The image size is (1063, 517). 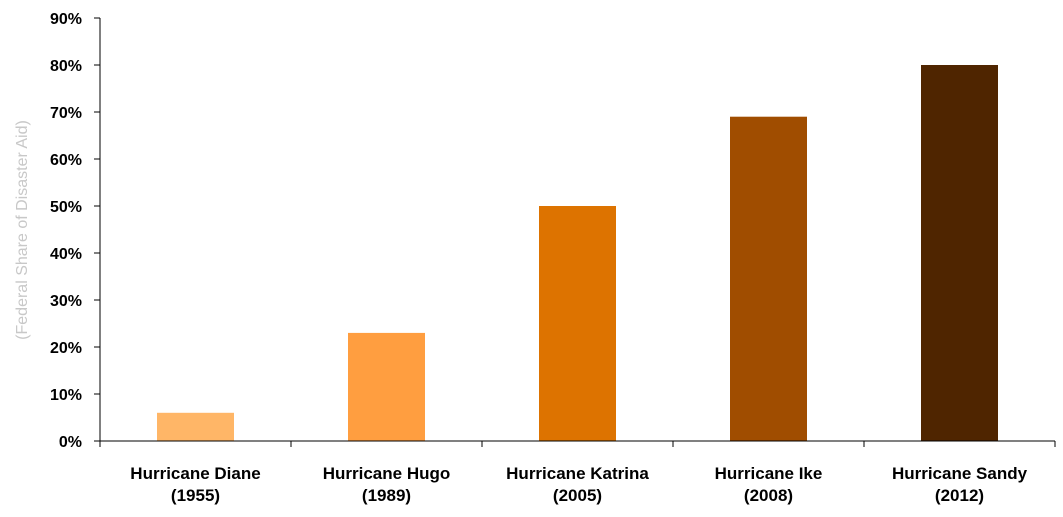 I want to click on x-category-label: Hurricane Diane, so click(x=195, y=473).